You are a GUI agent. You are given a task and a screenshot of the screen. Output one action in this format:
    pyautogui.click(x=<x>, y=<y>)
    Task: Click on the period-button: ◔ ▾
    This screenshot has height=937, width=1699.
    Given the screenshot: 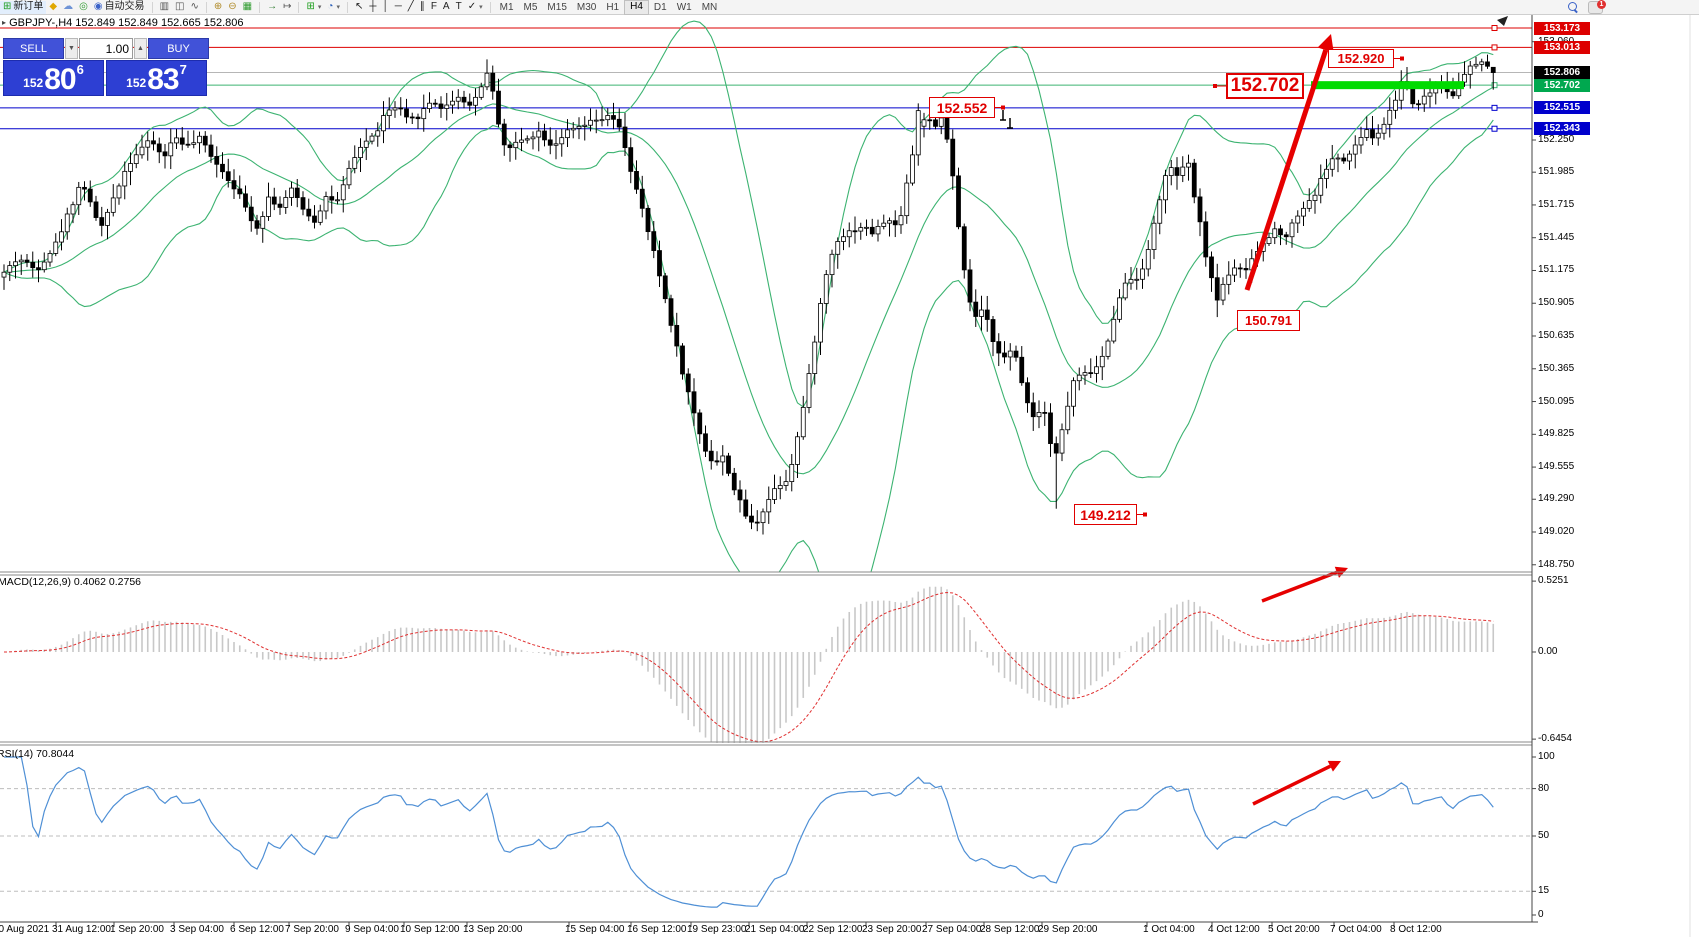 What is the action you would take?
    pyautogui.click(x=333, y=7)
    